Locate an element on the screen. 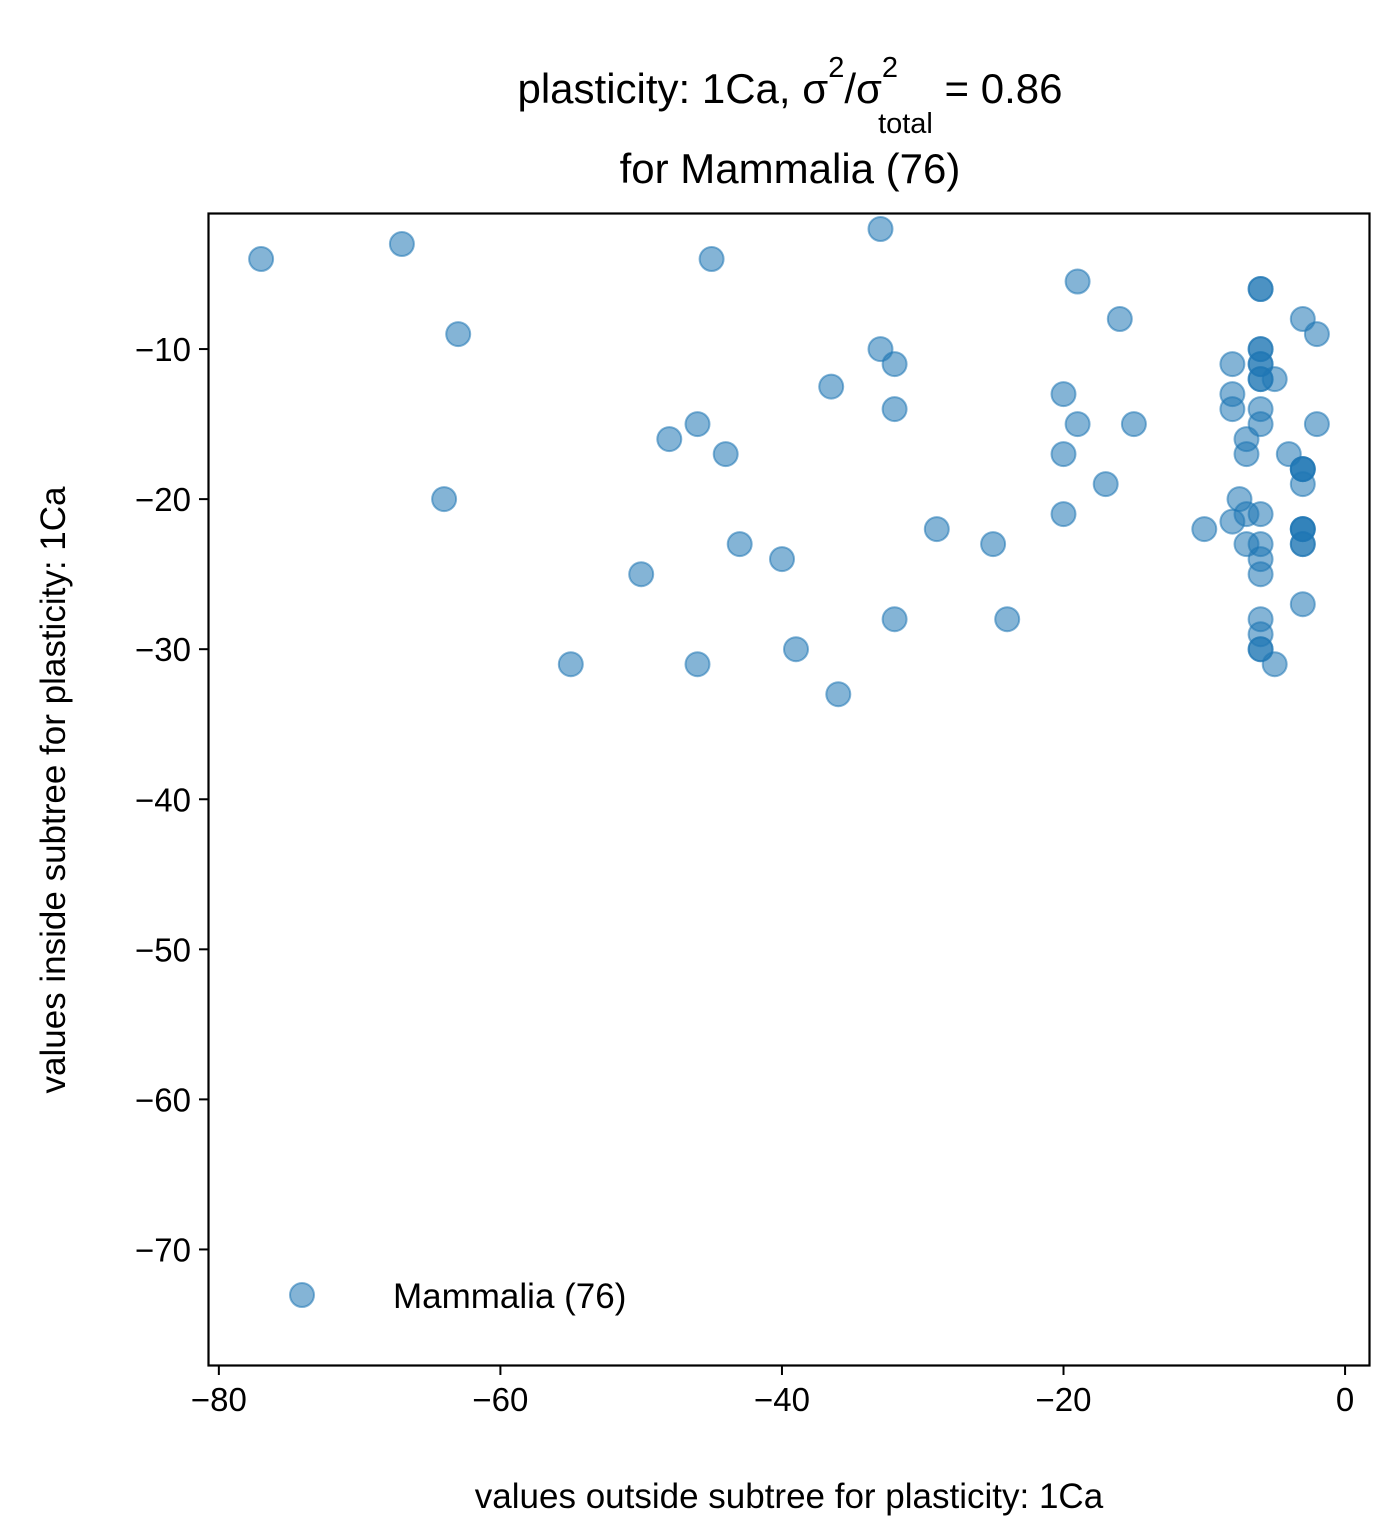  legend-label: Mammalia (76) is located at coordinates (509, 1296).